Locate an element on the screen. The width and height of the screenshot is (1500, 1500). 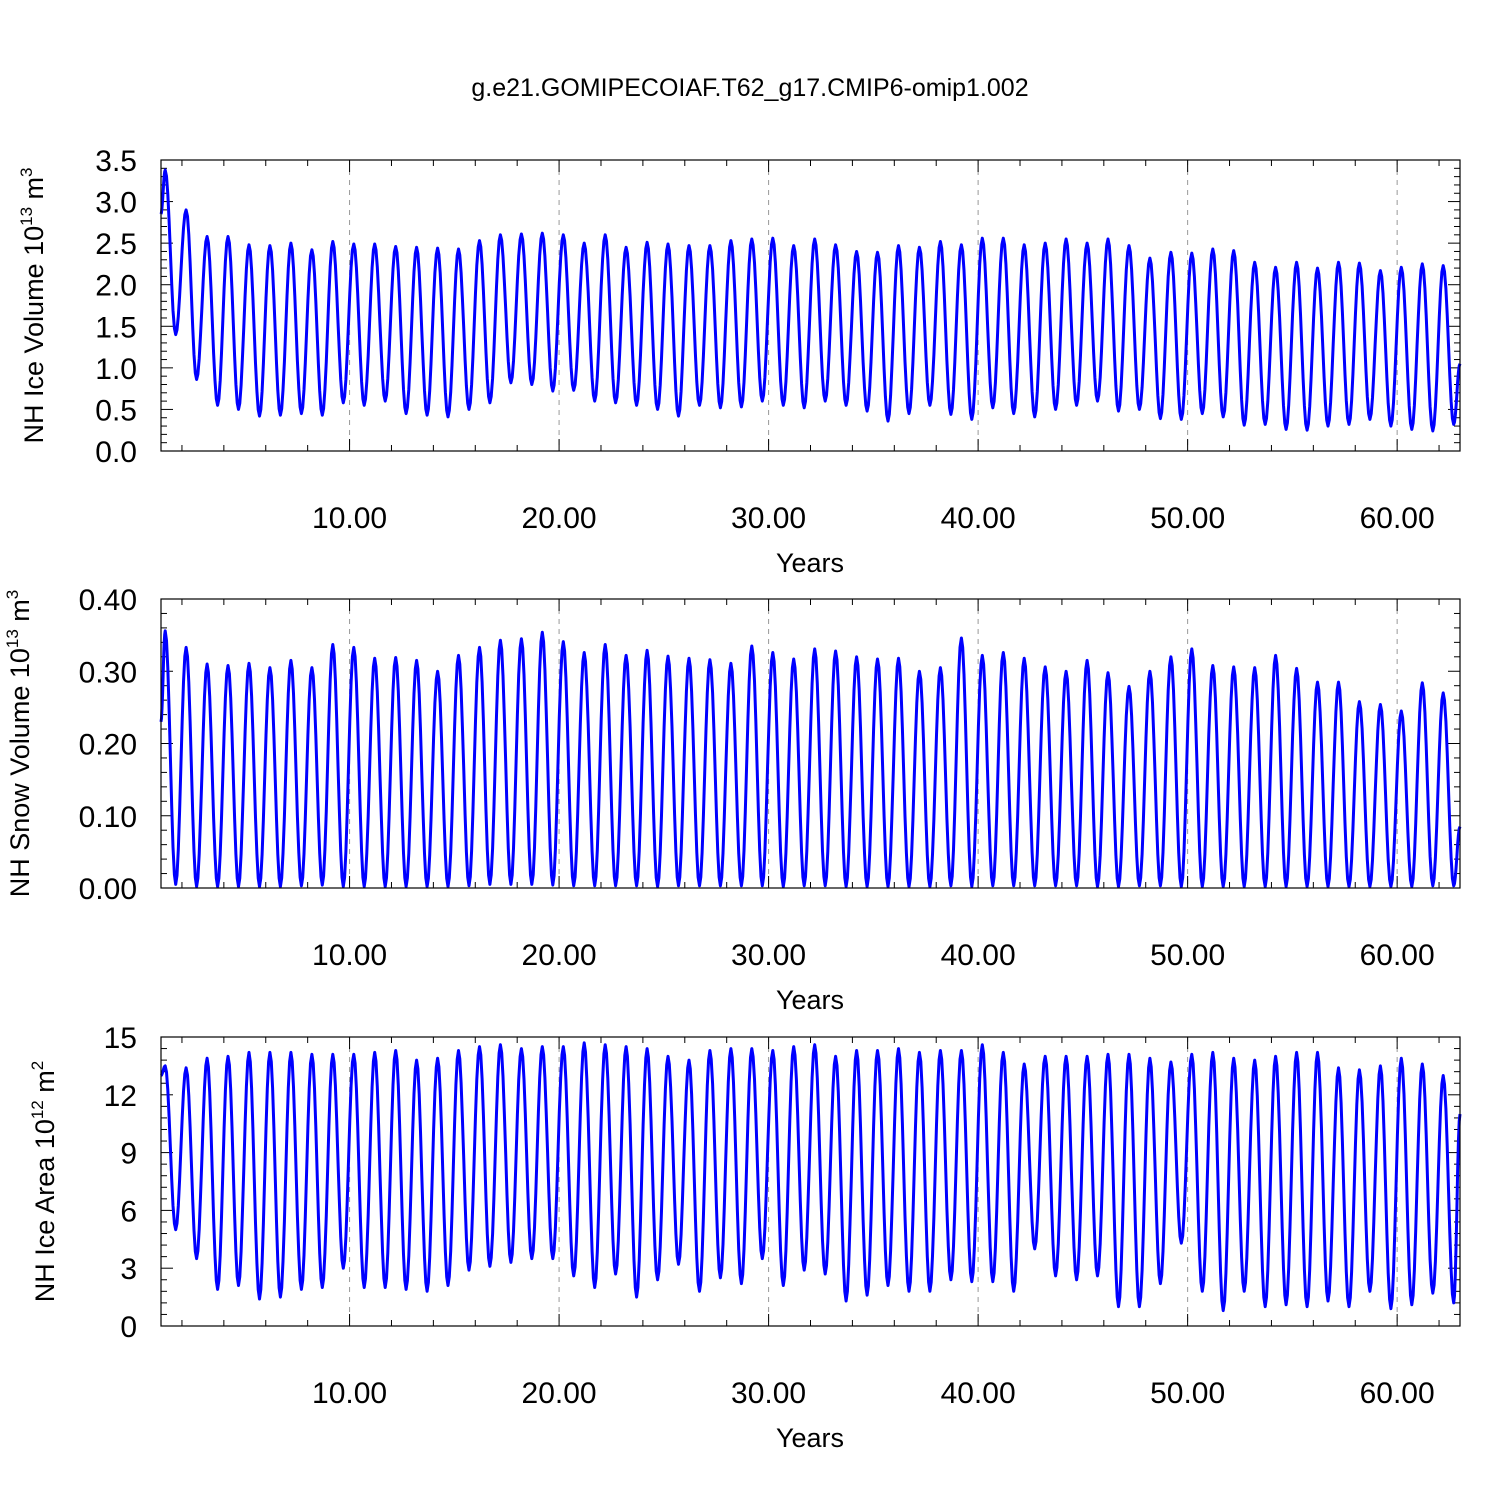
y-tick-label: 9 is located at coordinates (128, 1154).